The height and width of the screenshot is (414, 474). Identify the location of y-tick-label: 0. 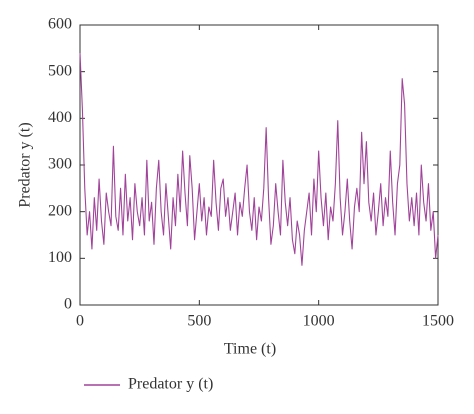
(68, 304).